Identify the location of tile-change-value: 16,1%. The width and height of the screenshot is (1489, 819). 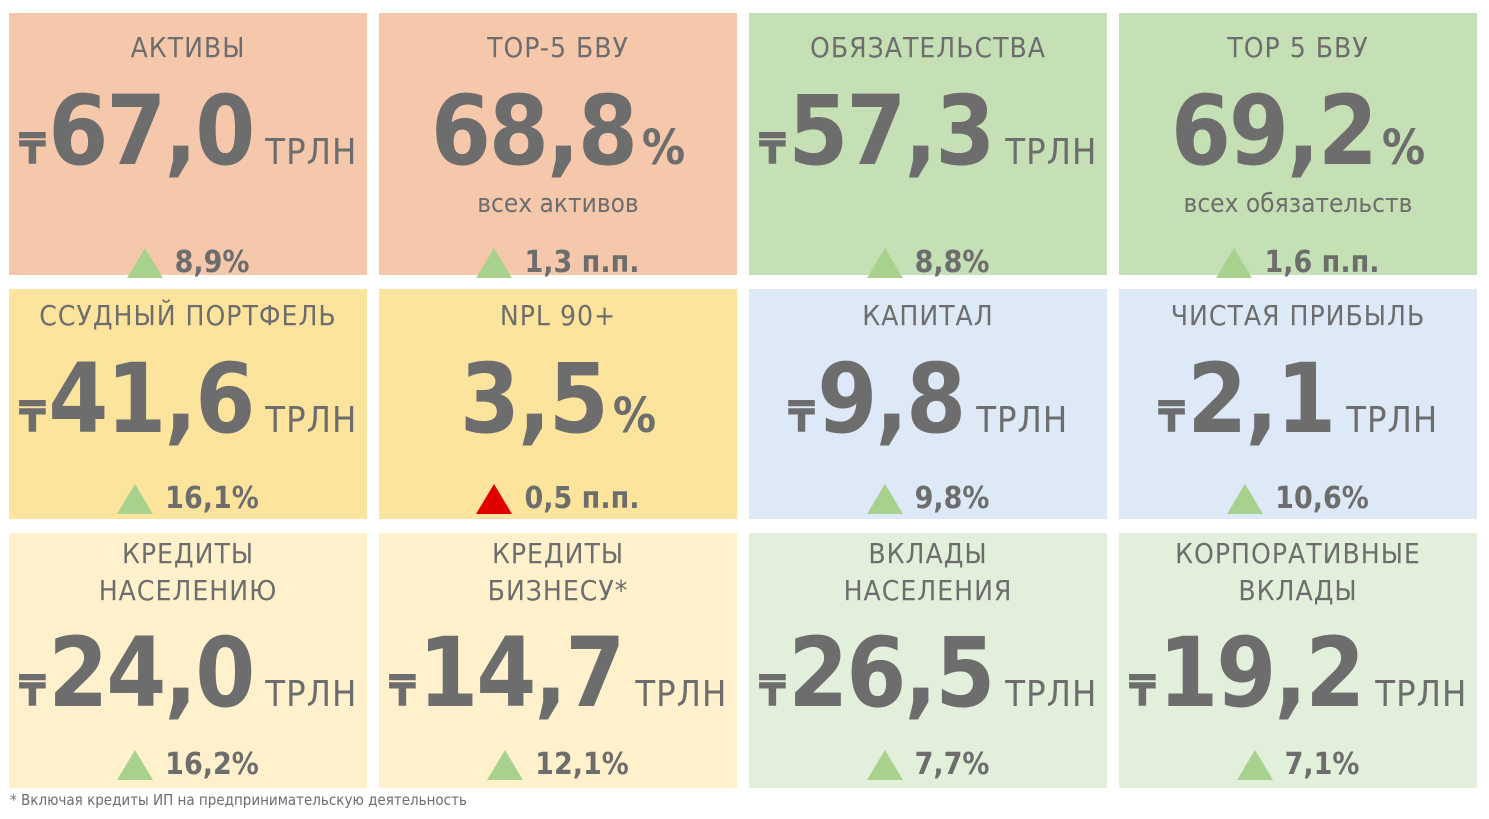
(212, 498).